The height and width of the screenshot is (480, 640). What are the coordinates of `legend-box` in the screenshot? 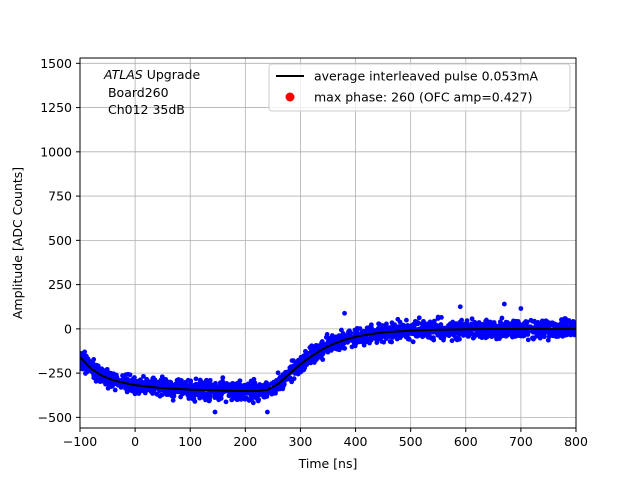 It's located at (419, 87).